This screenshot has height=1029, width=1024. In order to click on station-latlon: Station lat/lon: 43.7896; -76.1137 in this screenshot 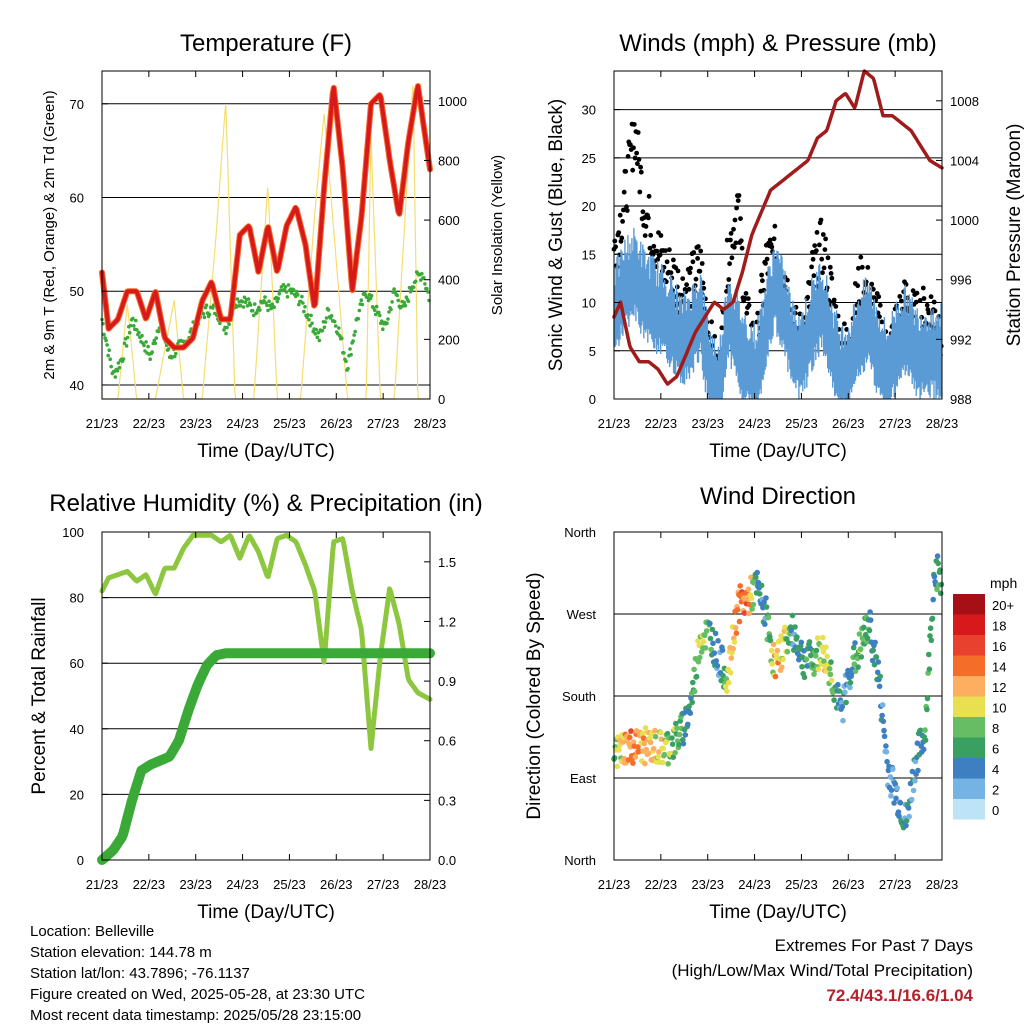, I will do `click(140, 973)`.